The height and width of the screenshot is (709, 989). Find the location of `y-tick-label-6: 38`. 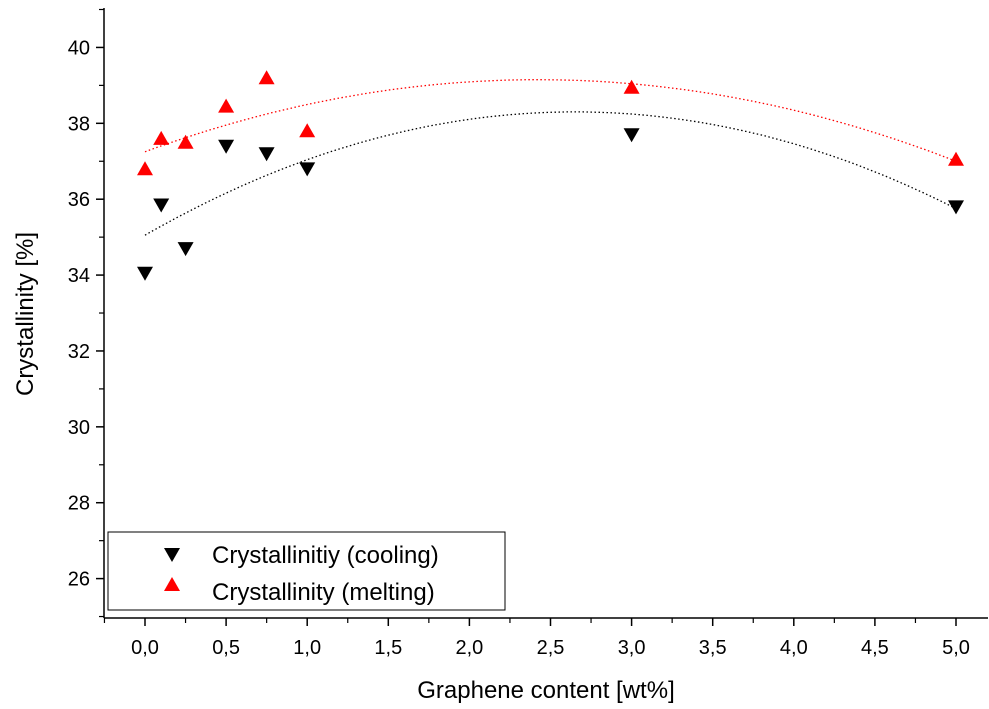

y-tick-label-6: 38 is located at coordinates (79, 124).